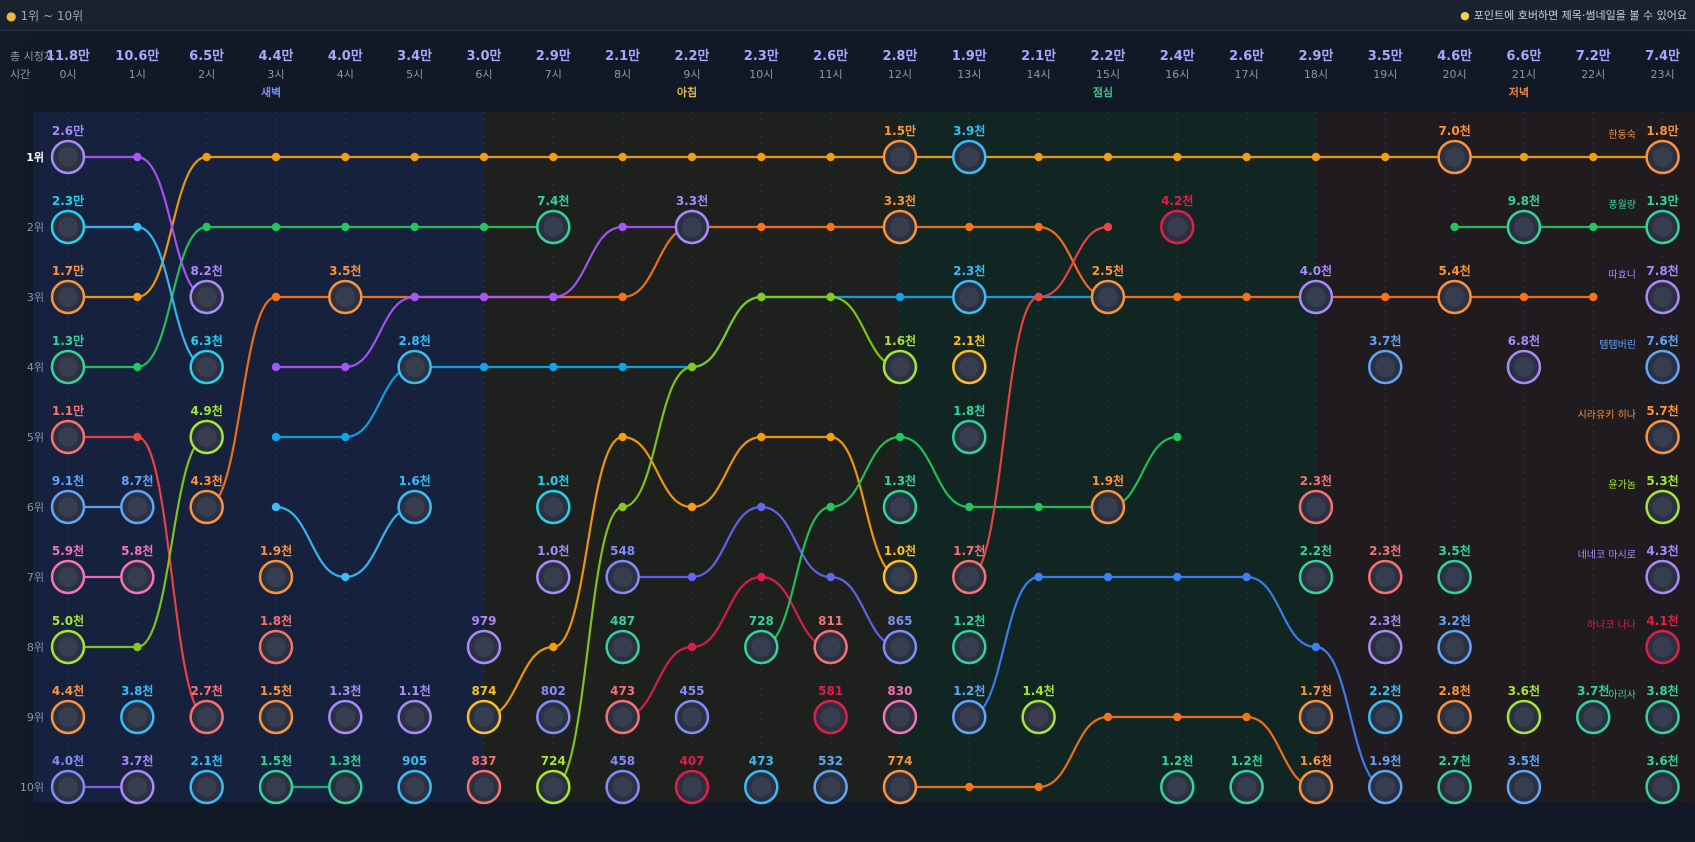 This screenshot has width=1695, height=842. Describe the element at coordinates (899, 621) in the screenshot. I see `point-viewer-label: 865` at that location.